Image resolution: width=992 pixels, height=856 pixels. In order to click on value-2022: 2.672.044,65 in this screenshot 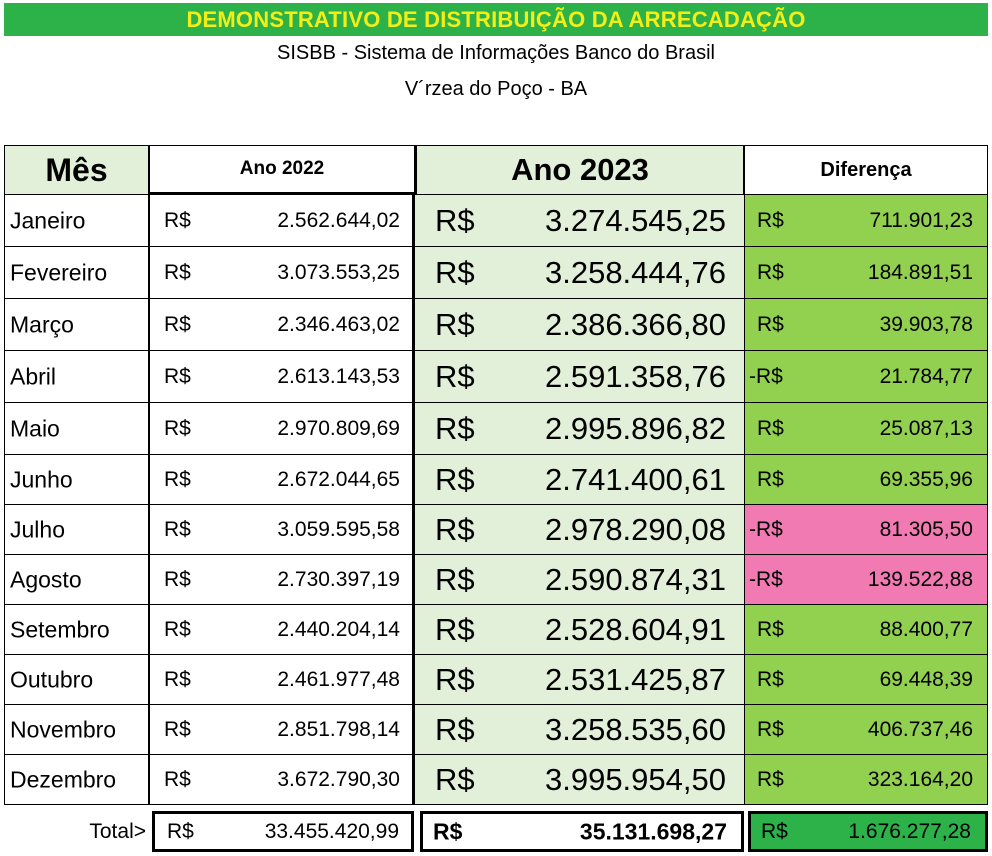, I will do `click(338, 479)`.